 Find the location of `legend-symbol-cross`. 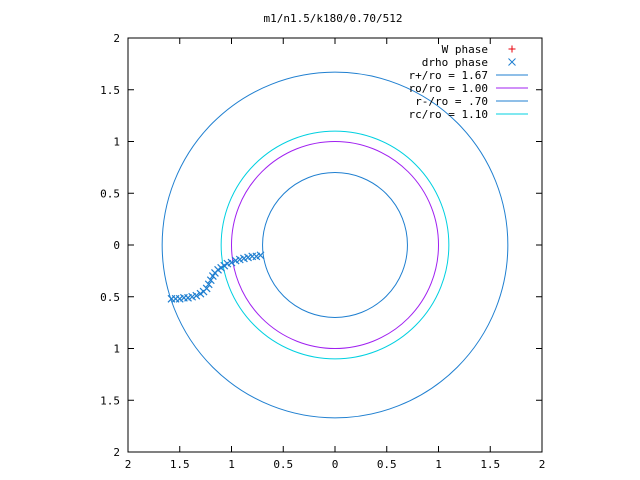

legend-symbol-cross is located at coordinates (512, 62).